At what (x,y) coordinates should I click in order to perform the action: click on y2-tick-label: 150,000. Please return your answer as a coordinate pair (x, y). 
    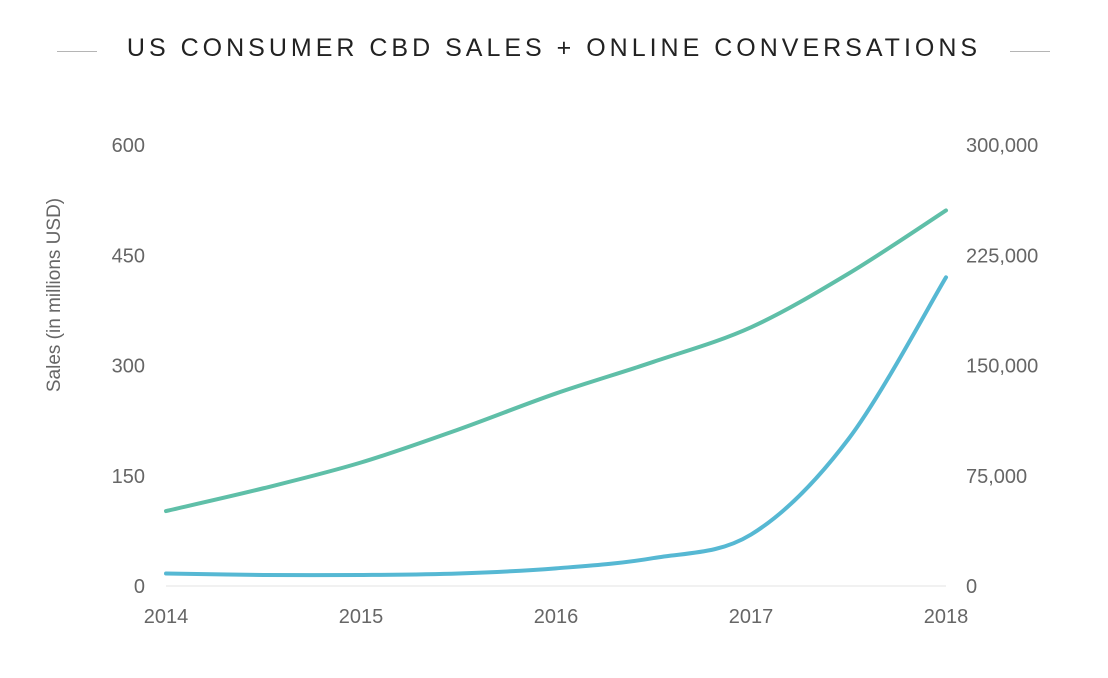
    Looking at the image, I should click on (1002, 367).